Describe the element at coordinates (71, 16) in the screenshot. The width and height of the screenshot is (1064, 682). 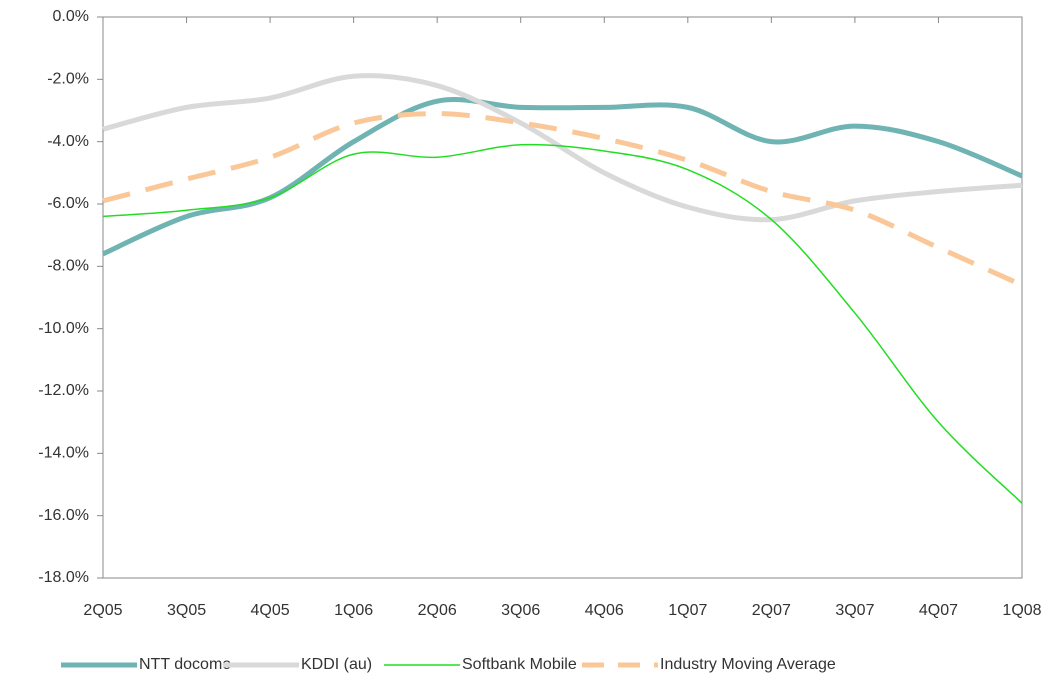
I see `y-tick-label: 0.0%` at that location.